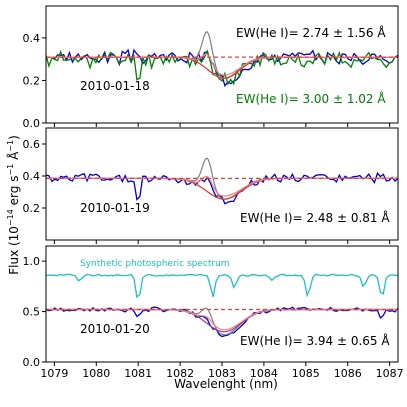 The height and width of the screenshot is (407, 407). Describe the element at coordinates (222, 286) in the screenshot. I see `series-cyan-line` at that location.